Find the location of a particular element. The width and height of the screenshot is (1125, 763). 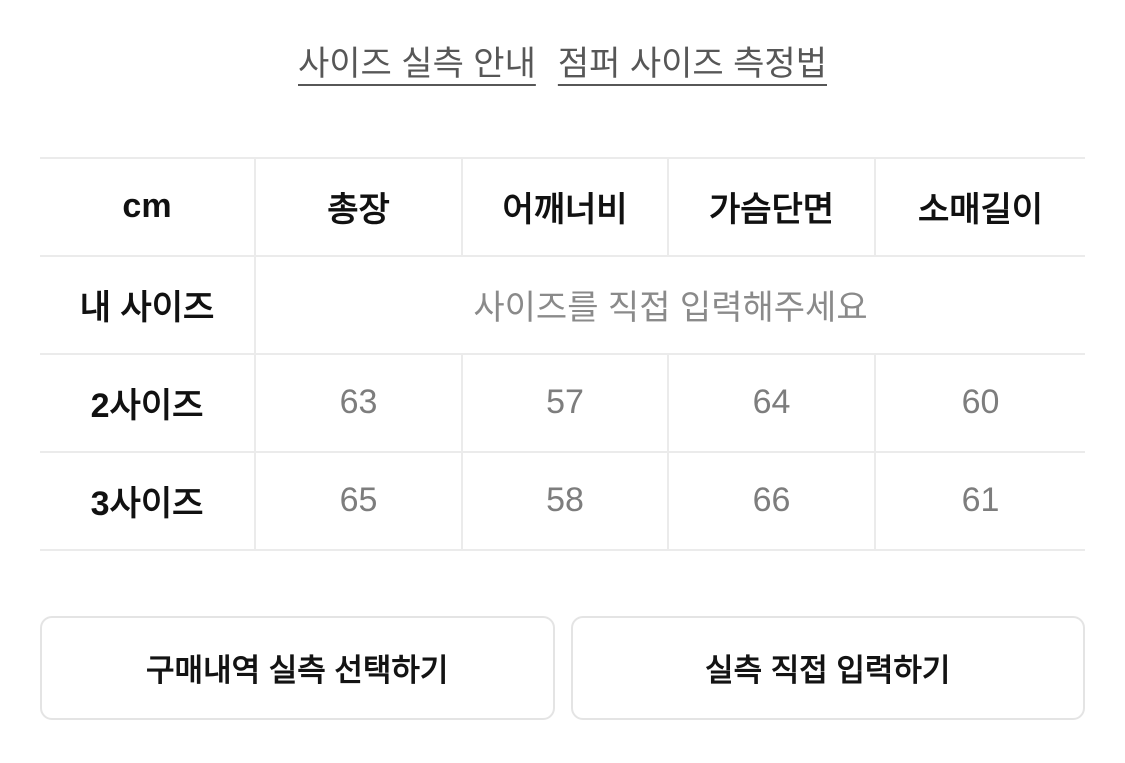

size-2-shoulder-width: 57 is located at coordinates (565, 402).